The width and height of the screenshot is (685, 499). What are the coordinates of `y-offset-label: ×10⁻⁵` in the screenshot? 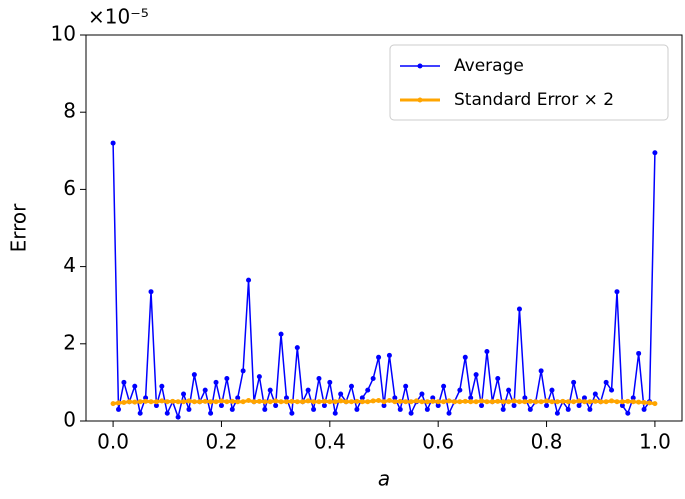 It's located at (118, 17).